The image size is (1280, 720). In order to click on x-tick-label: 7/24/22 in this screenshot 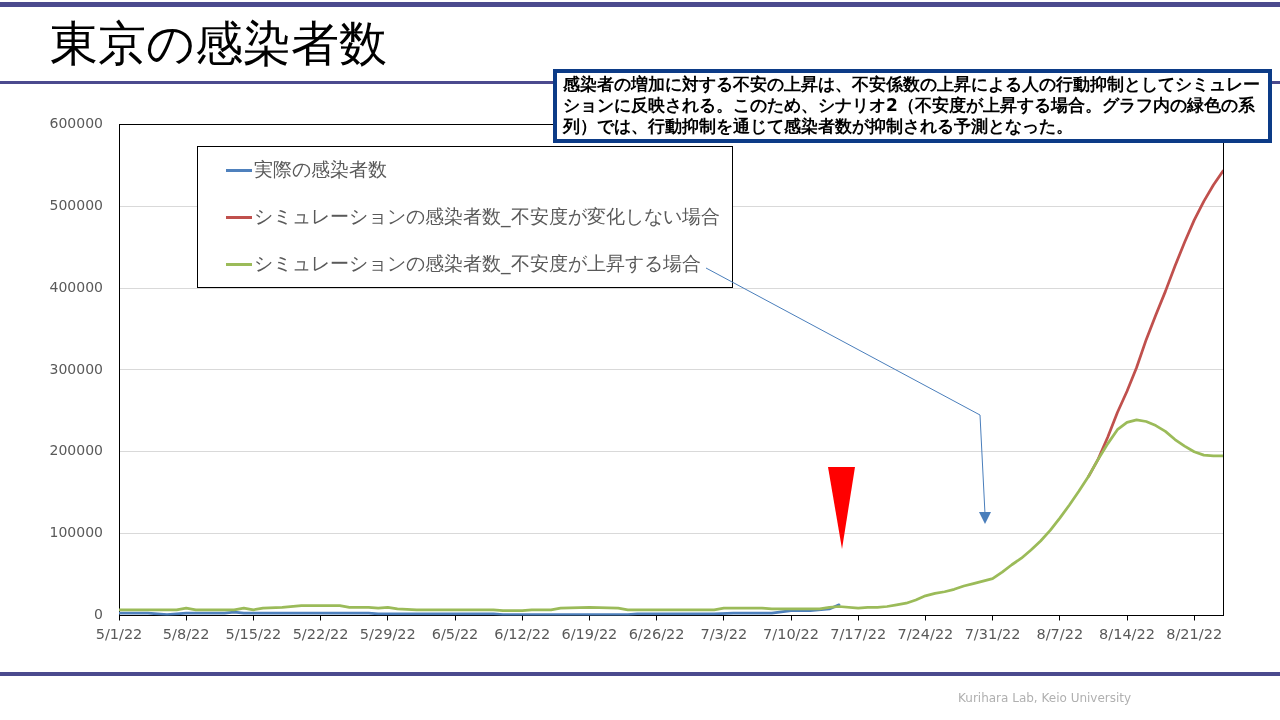, I will do `click(925, 633)`.